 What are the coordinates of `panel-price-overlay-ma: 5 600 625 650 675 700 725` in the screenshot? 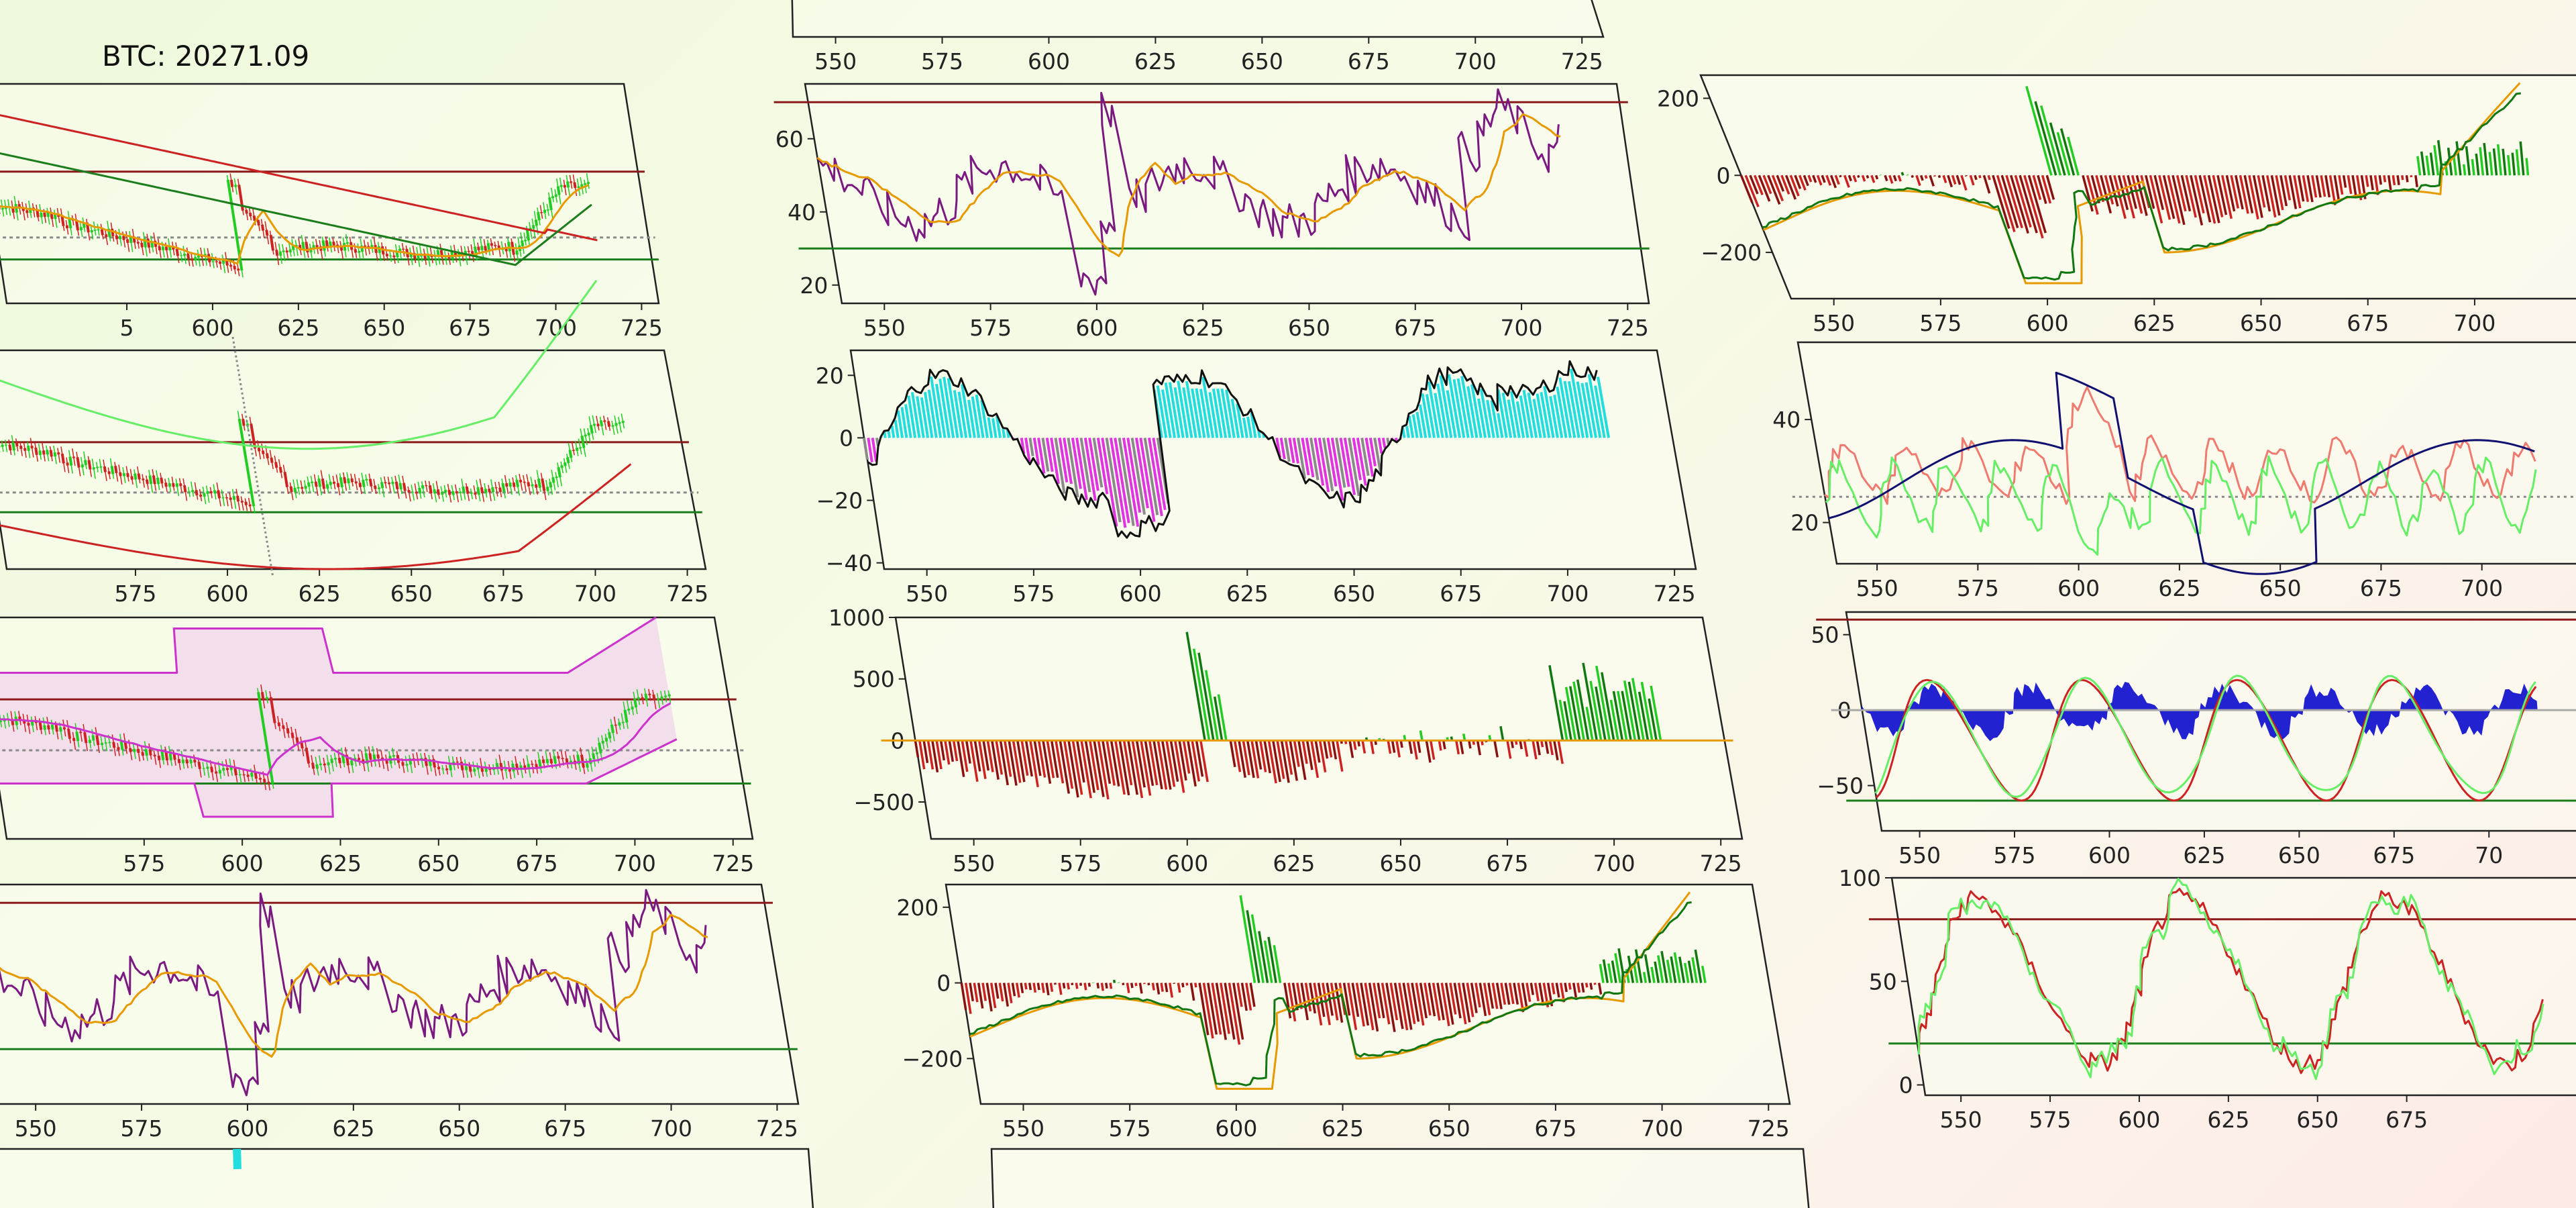 It's located at (331, 212).